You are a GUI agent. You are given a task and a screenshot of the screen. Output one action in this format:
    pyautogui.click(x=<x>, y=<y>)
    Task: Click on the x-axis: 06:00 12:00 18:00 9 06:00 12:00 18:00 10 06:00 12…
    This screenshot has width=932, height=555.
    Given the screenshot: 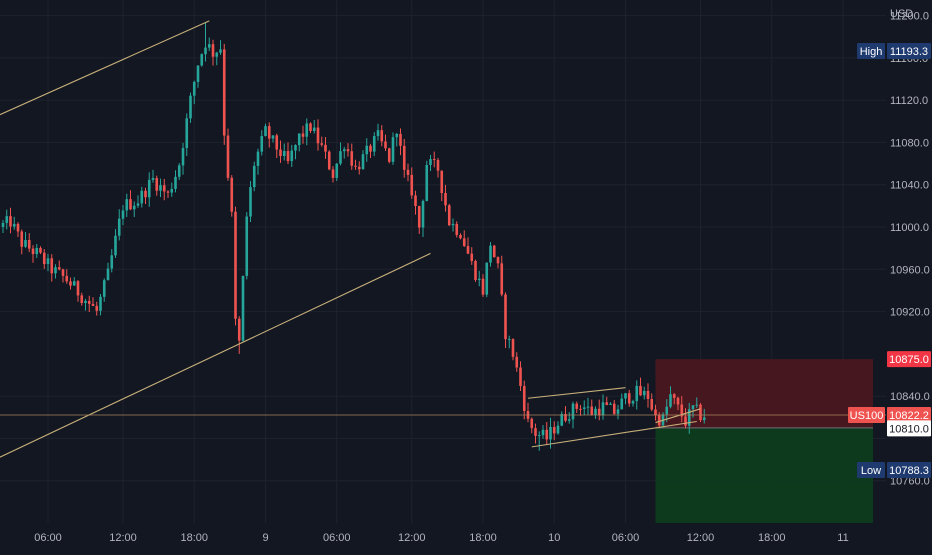 What is the action you would take?
    pyautogui.click(x=441, y=538)
    